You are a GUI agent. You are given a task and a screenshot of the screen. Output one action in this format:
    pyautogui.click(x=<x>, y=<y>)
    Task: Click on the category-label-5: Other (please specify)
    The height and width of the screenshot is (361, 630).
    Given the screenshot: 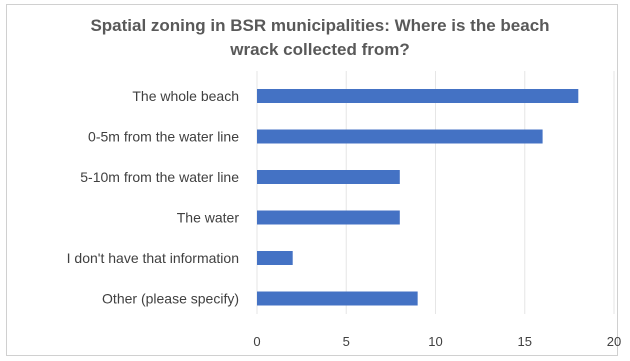 What is the action you would take?
    pyautogui.click(x=170, y=299)
    